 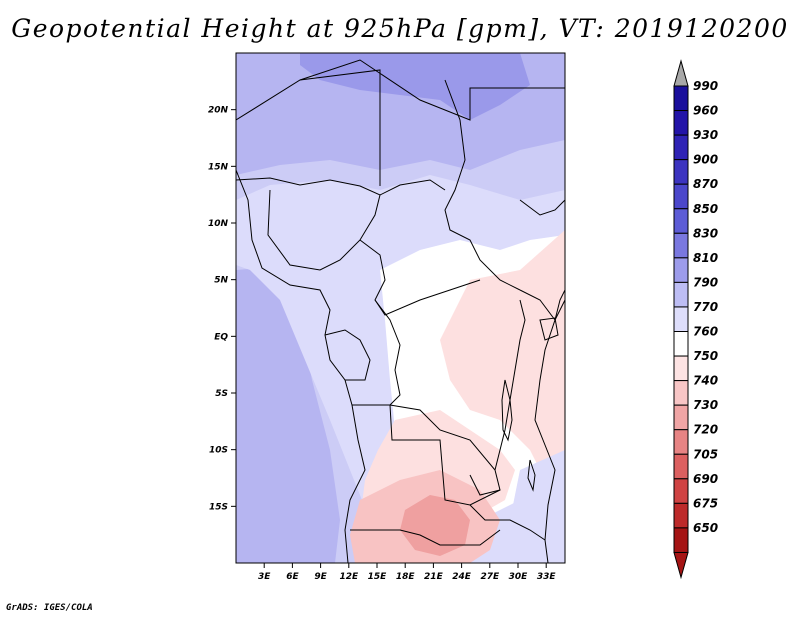 What do you see at coordinates (549, 431) in the screenshot?
I see `coastline-east` at bounding box center [549, 431].